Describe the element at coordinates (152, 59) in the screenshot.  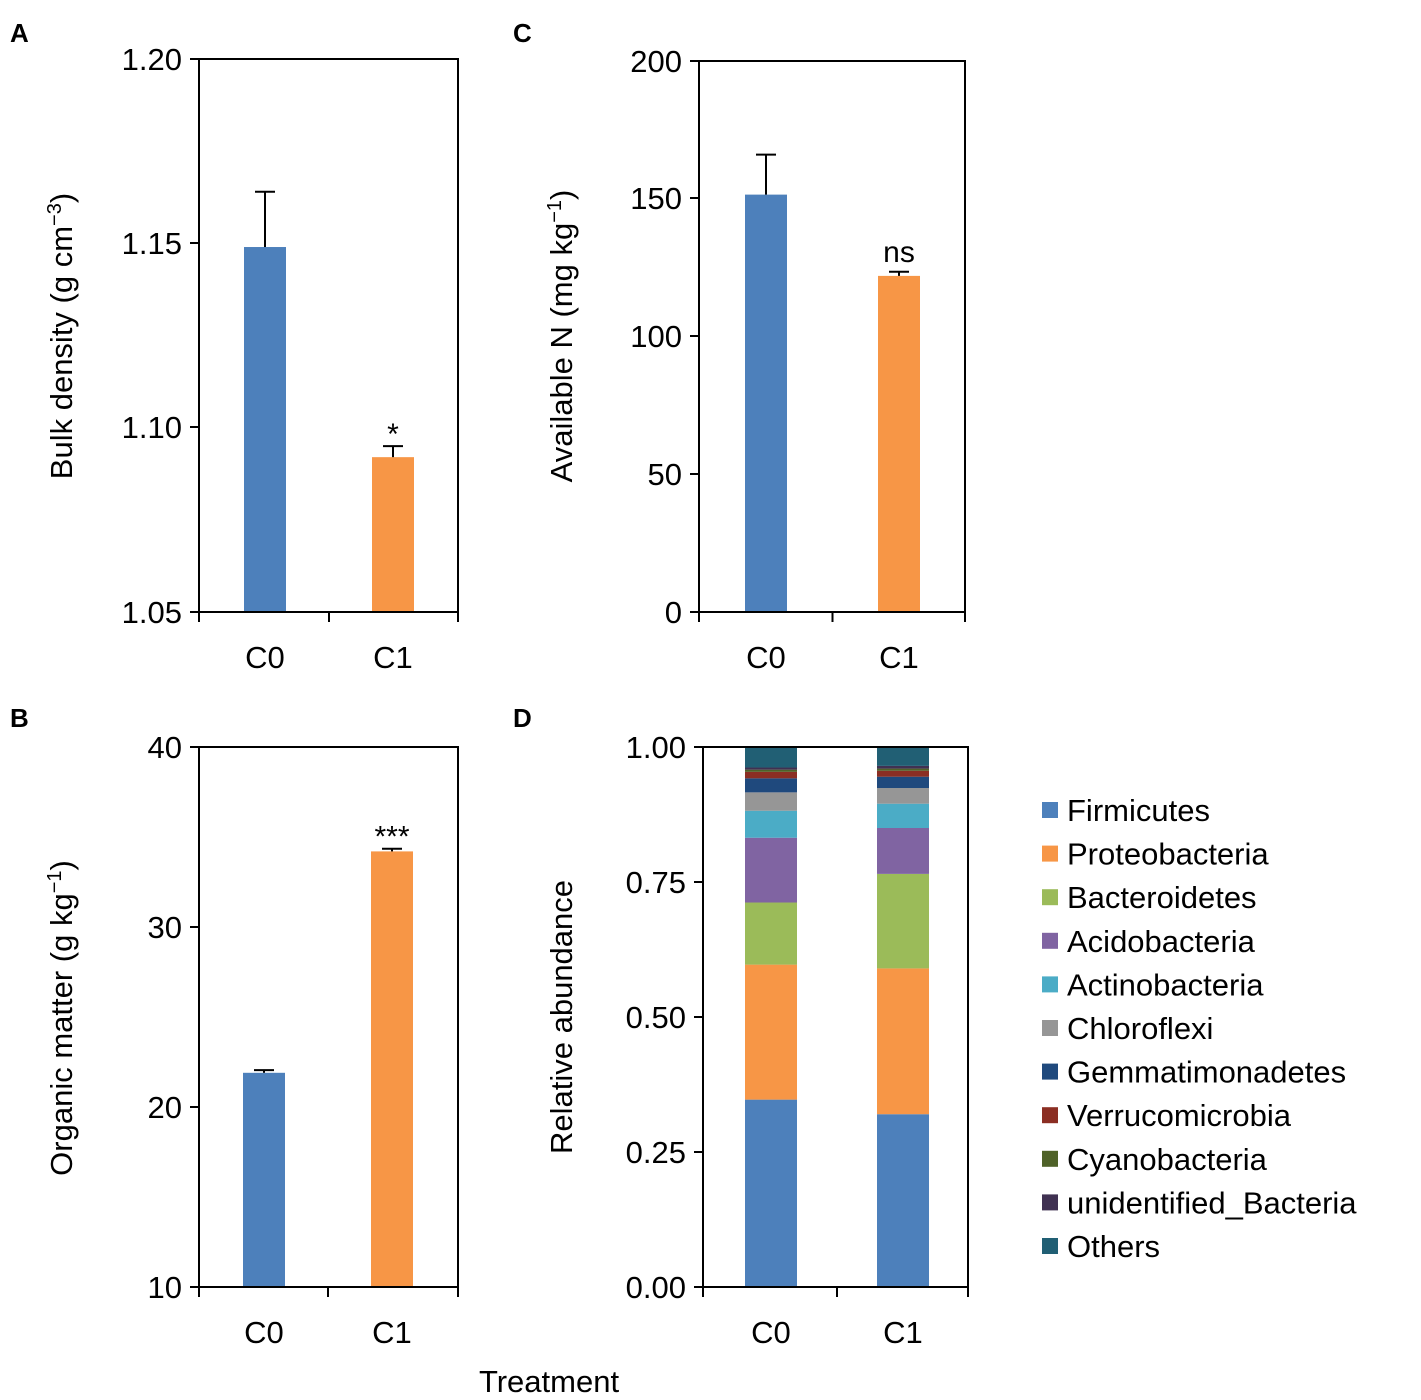
I see `panel-a-ytick-label-3: 1.20` at that location.